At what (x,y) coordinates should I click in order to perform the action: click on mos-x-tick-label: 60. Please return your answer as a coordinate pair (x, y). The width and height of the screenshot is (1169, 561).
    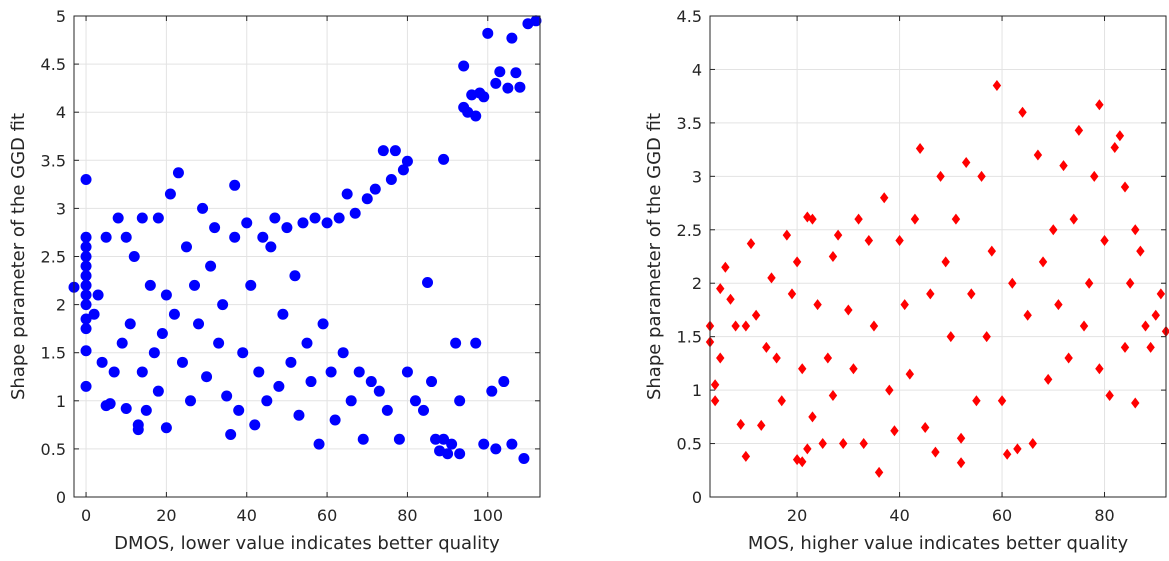
    Looking at the image, I should click on (1002, 515).